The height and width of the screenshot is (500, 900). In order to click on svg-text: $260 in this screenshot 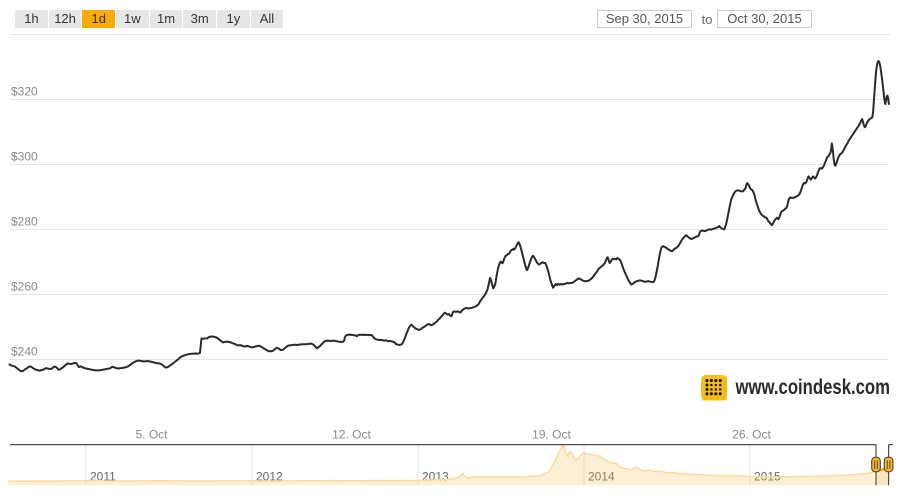, I will do `click(24, 287)`.